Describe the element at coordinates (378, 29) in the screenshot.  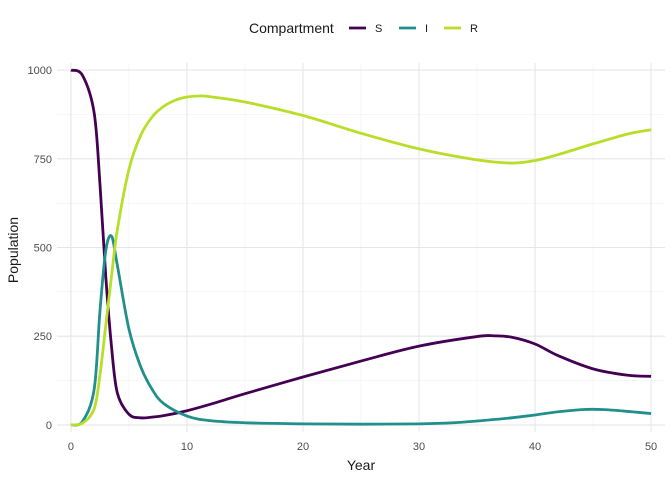
I see `legend-label: S` at that location.